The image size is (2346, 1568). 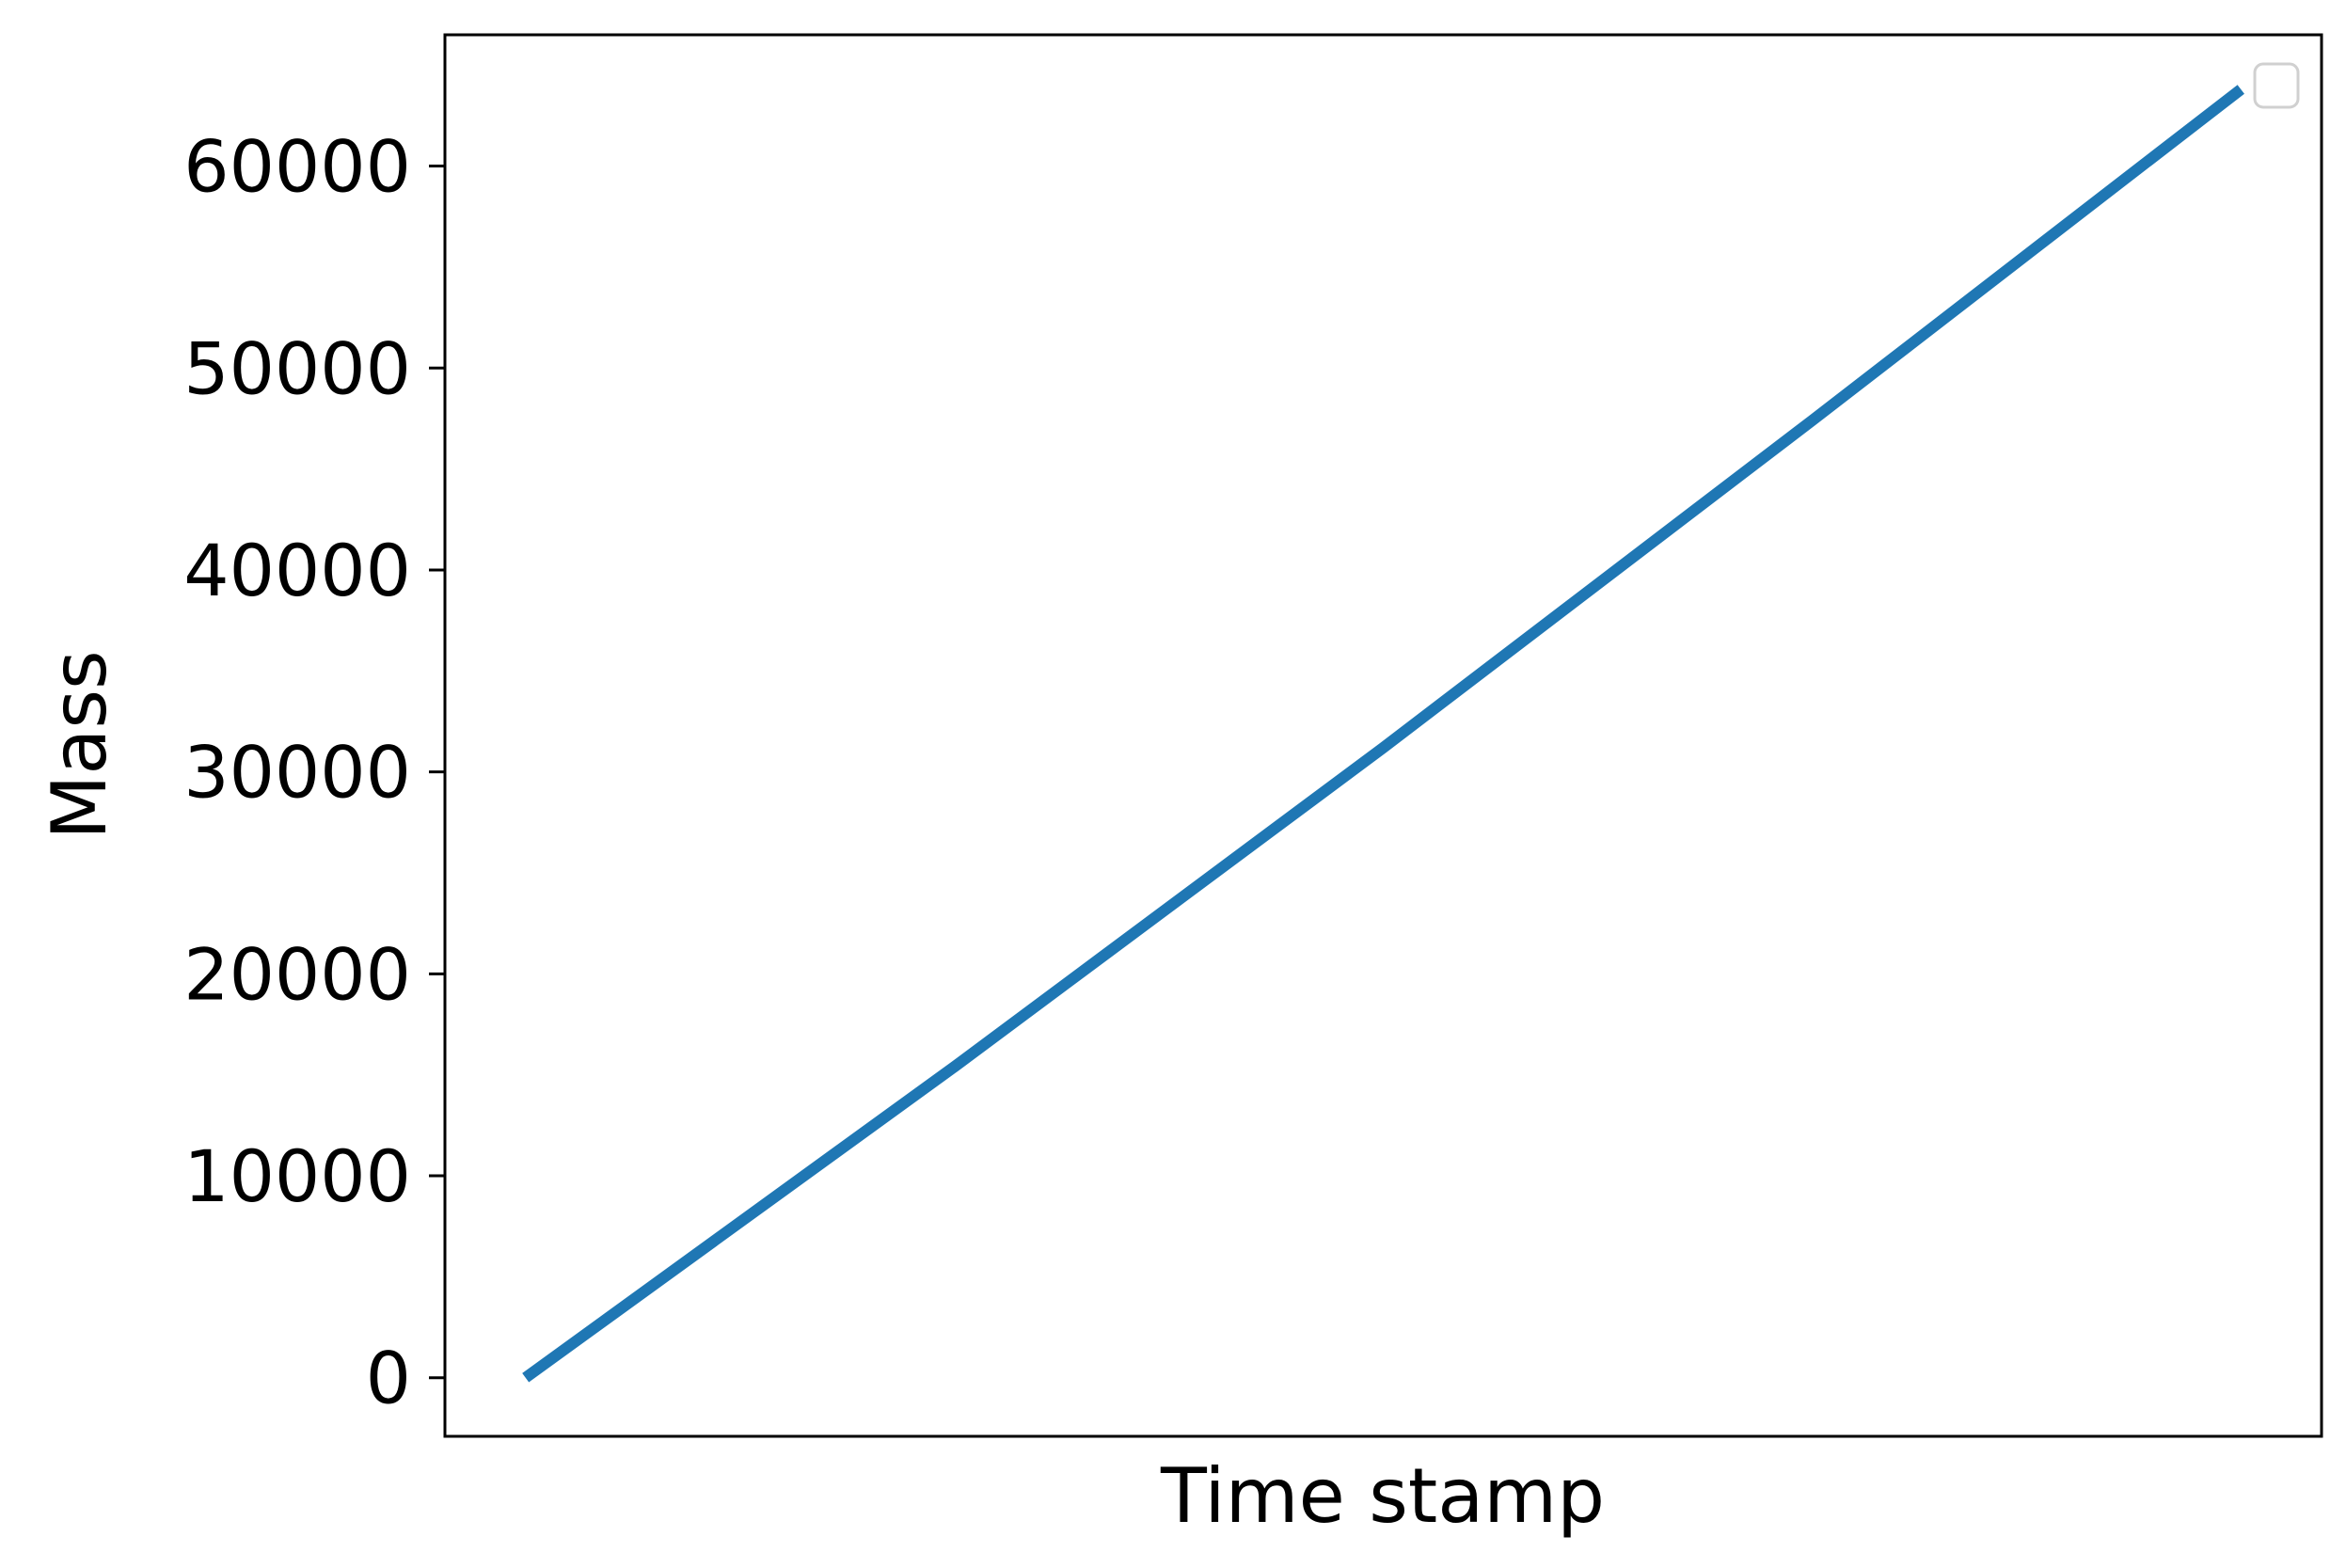 I want to click on legend, so click(x=2276, y=86).